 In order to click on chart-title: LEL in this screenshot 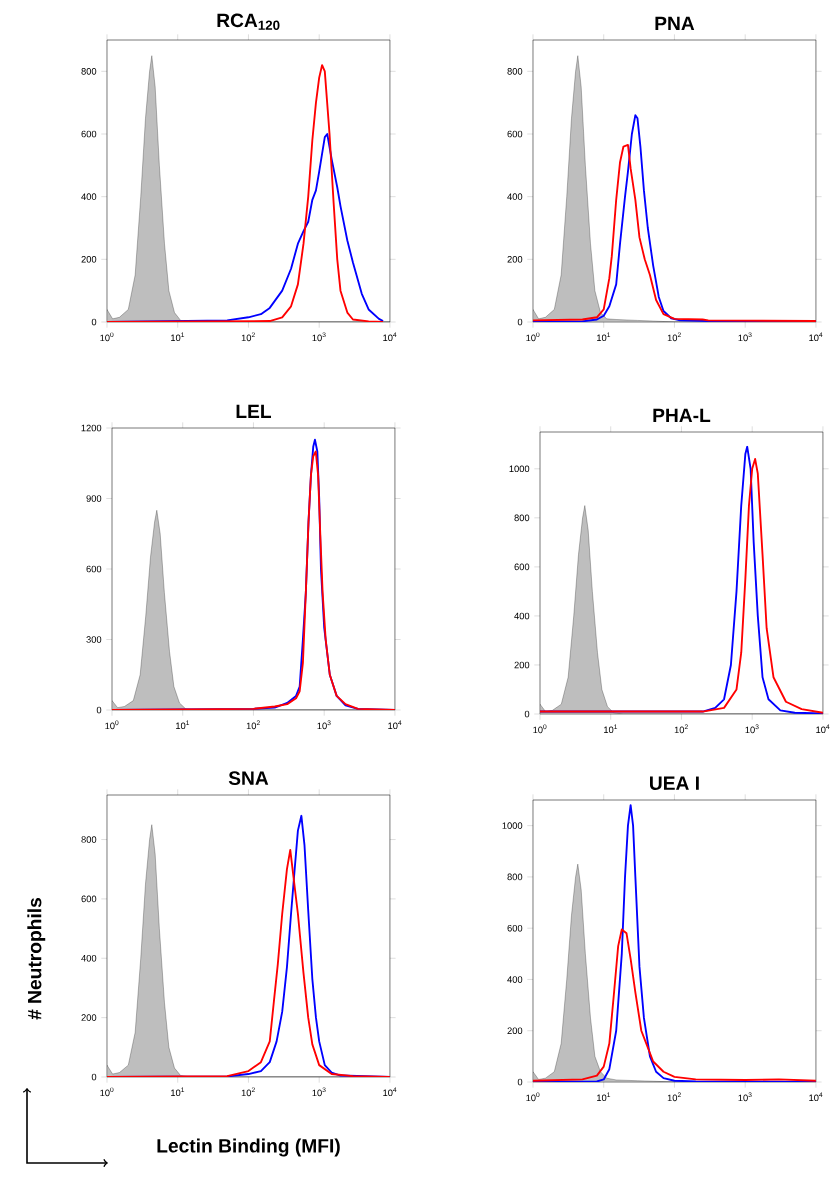, I will do `click(254, 411)`.